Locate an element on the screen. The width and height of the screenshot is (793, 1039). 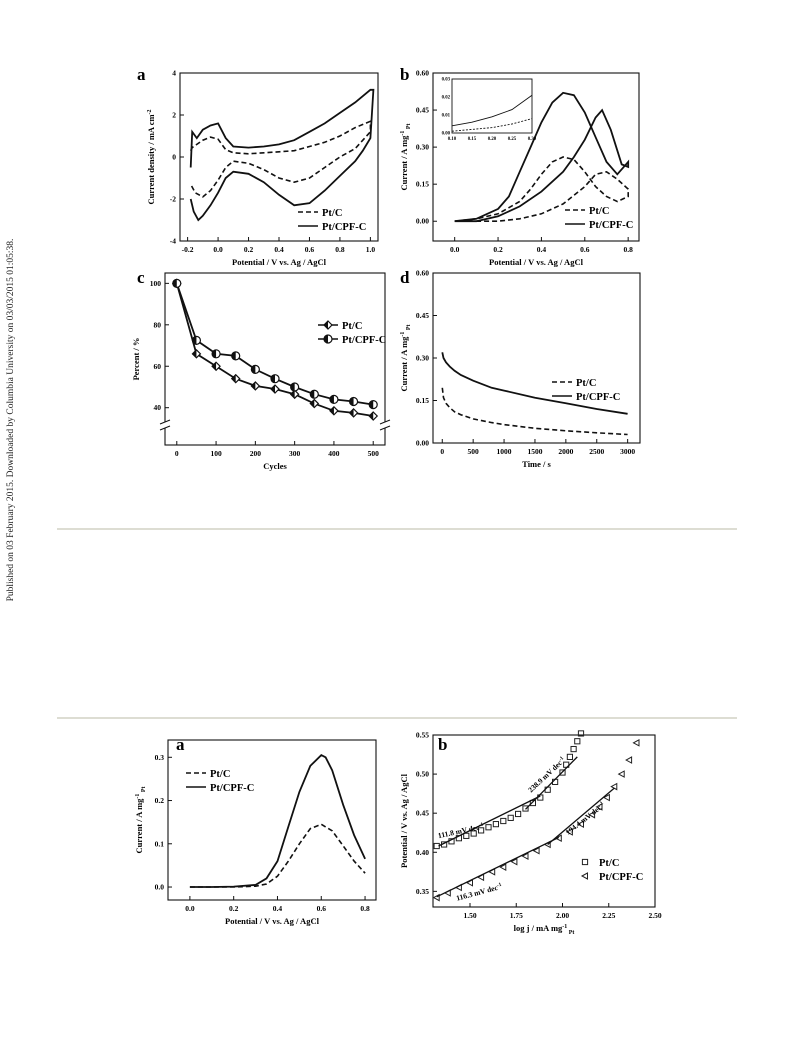
data-point-2-11-fill is located at coordinates (371, 404).